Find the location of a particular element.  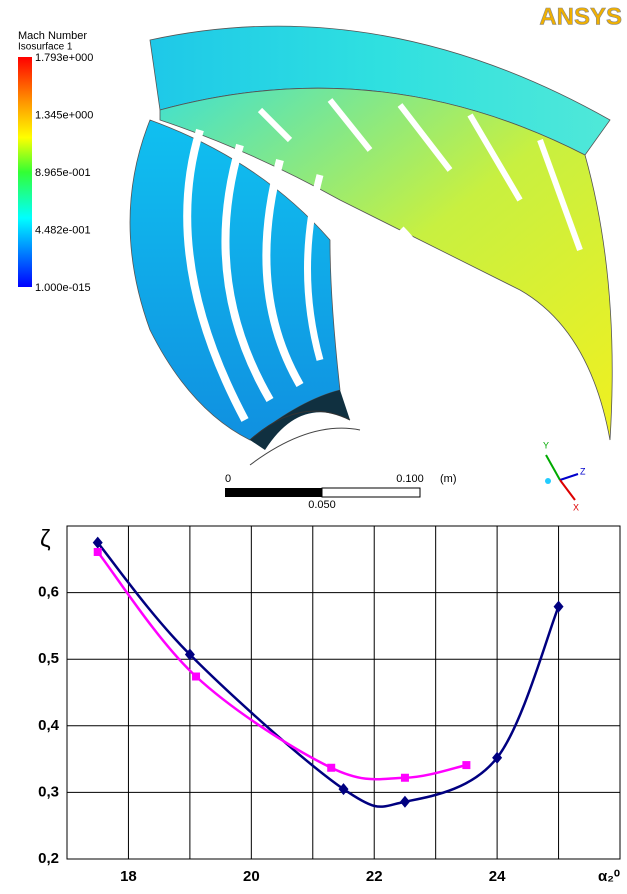

x-tick-label: 20 is located at coordinates (251, 876).